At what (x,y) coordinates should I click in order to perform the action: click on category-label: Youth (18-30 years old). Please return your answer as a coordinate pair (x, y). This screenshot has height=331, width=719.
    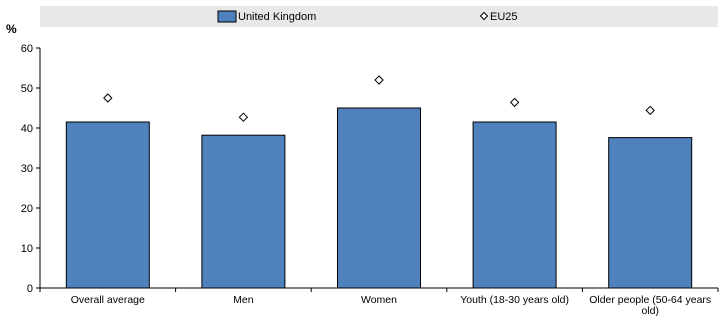
    Looking at the image, I should click on (514, 300).